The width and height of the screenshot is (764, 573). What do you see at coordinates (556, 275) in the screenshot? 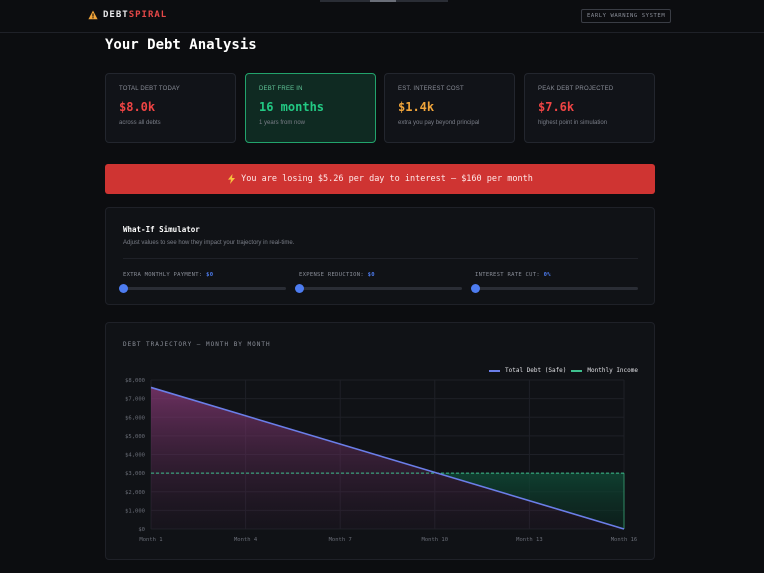
I see `slider-label: INTEREST RATE CUT: 0%` at bounding box center [556, 275].